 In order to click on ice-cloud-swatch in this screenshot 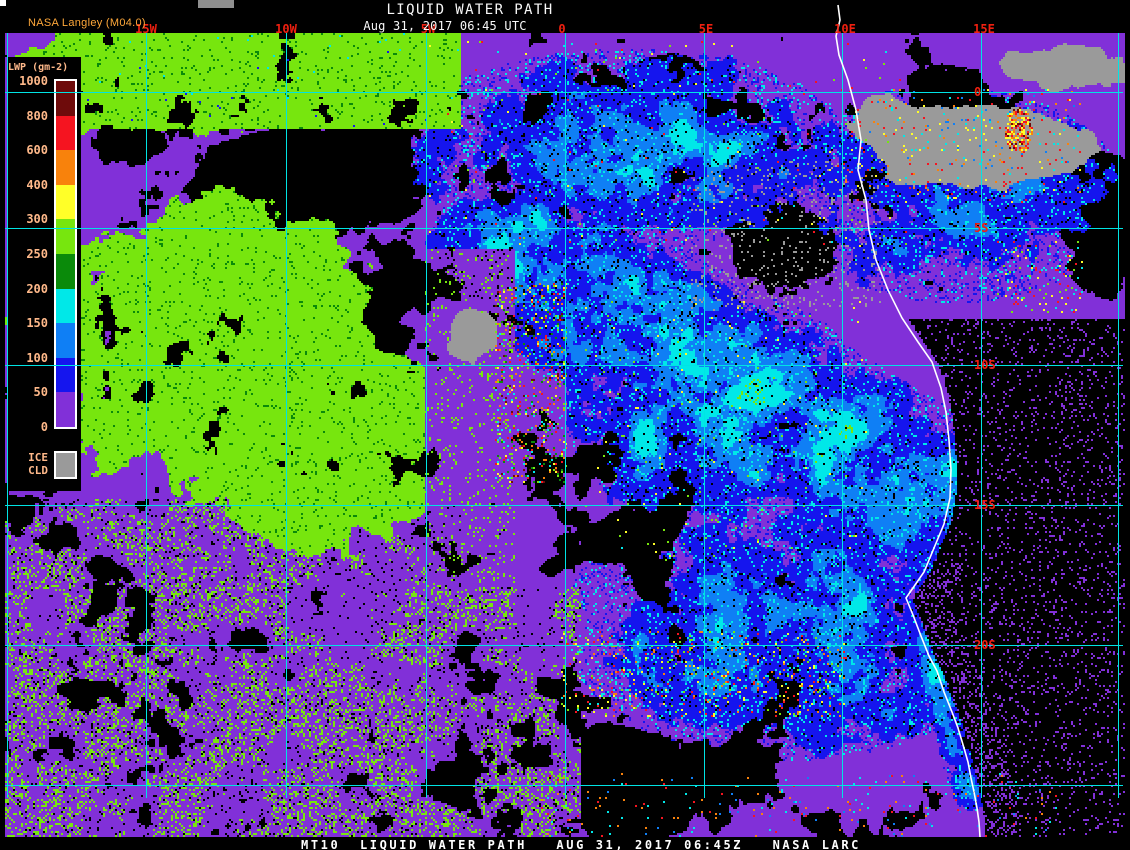, I will do `click(65, 465)`.